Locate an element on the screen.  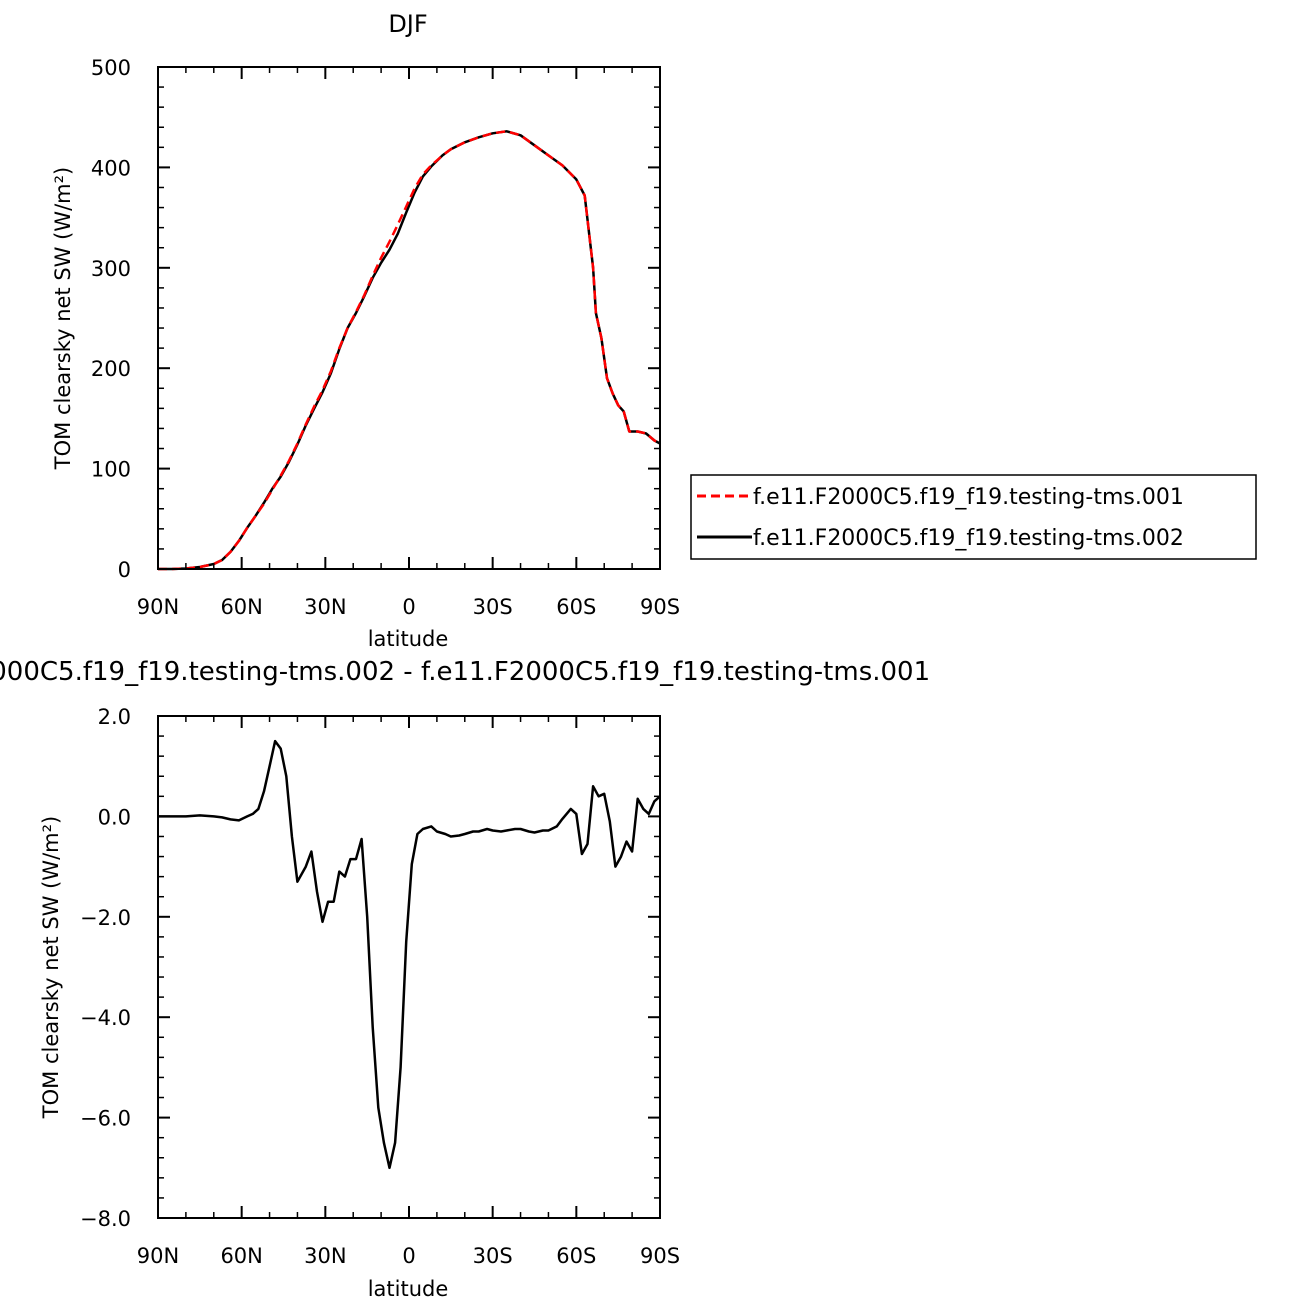
top-plot-frame is located at coordinates (409, 318).